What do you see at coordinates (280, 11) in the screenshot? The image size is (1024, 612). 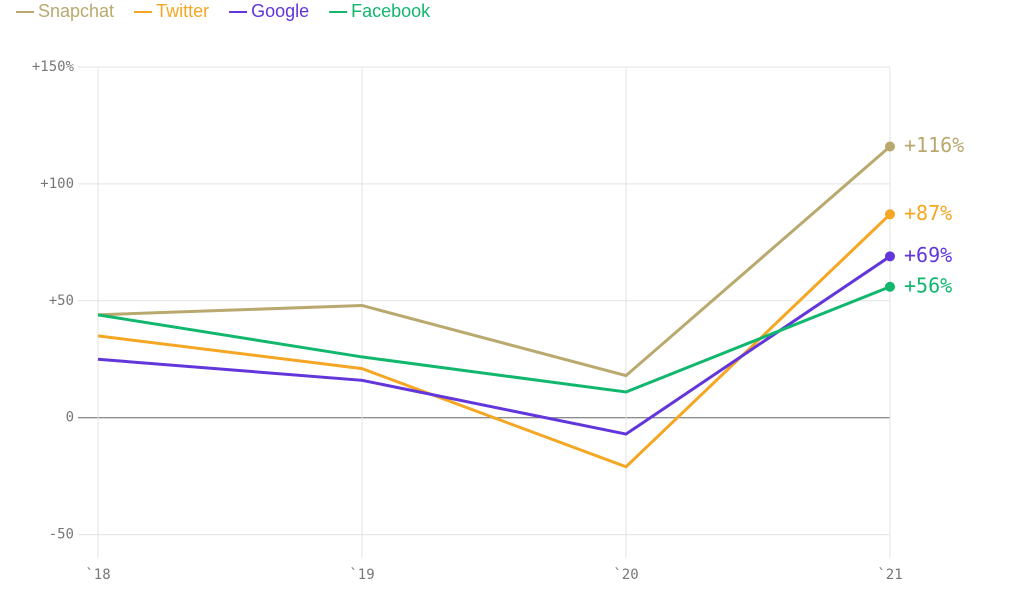 I see `legend-label: Google` at bounding box center [280, 11].